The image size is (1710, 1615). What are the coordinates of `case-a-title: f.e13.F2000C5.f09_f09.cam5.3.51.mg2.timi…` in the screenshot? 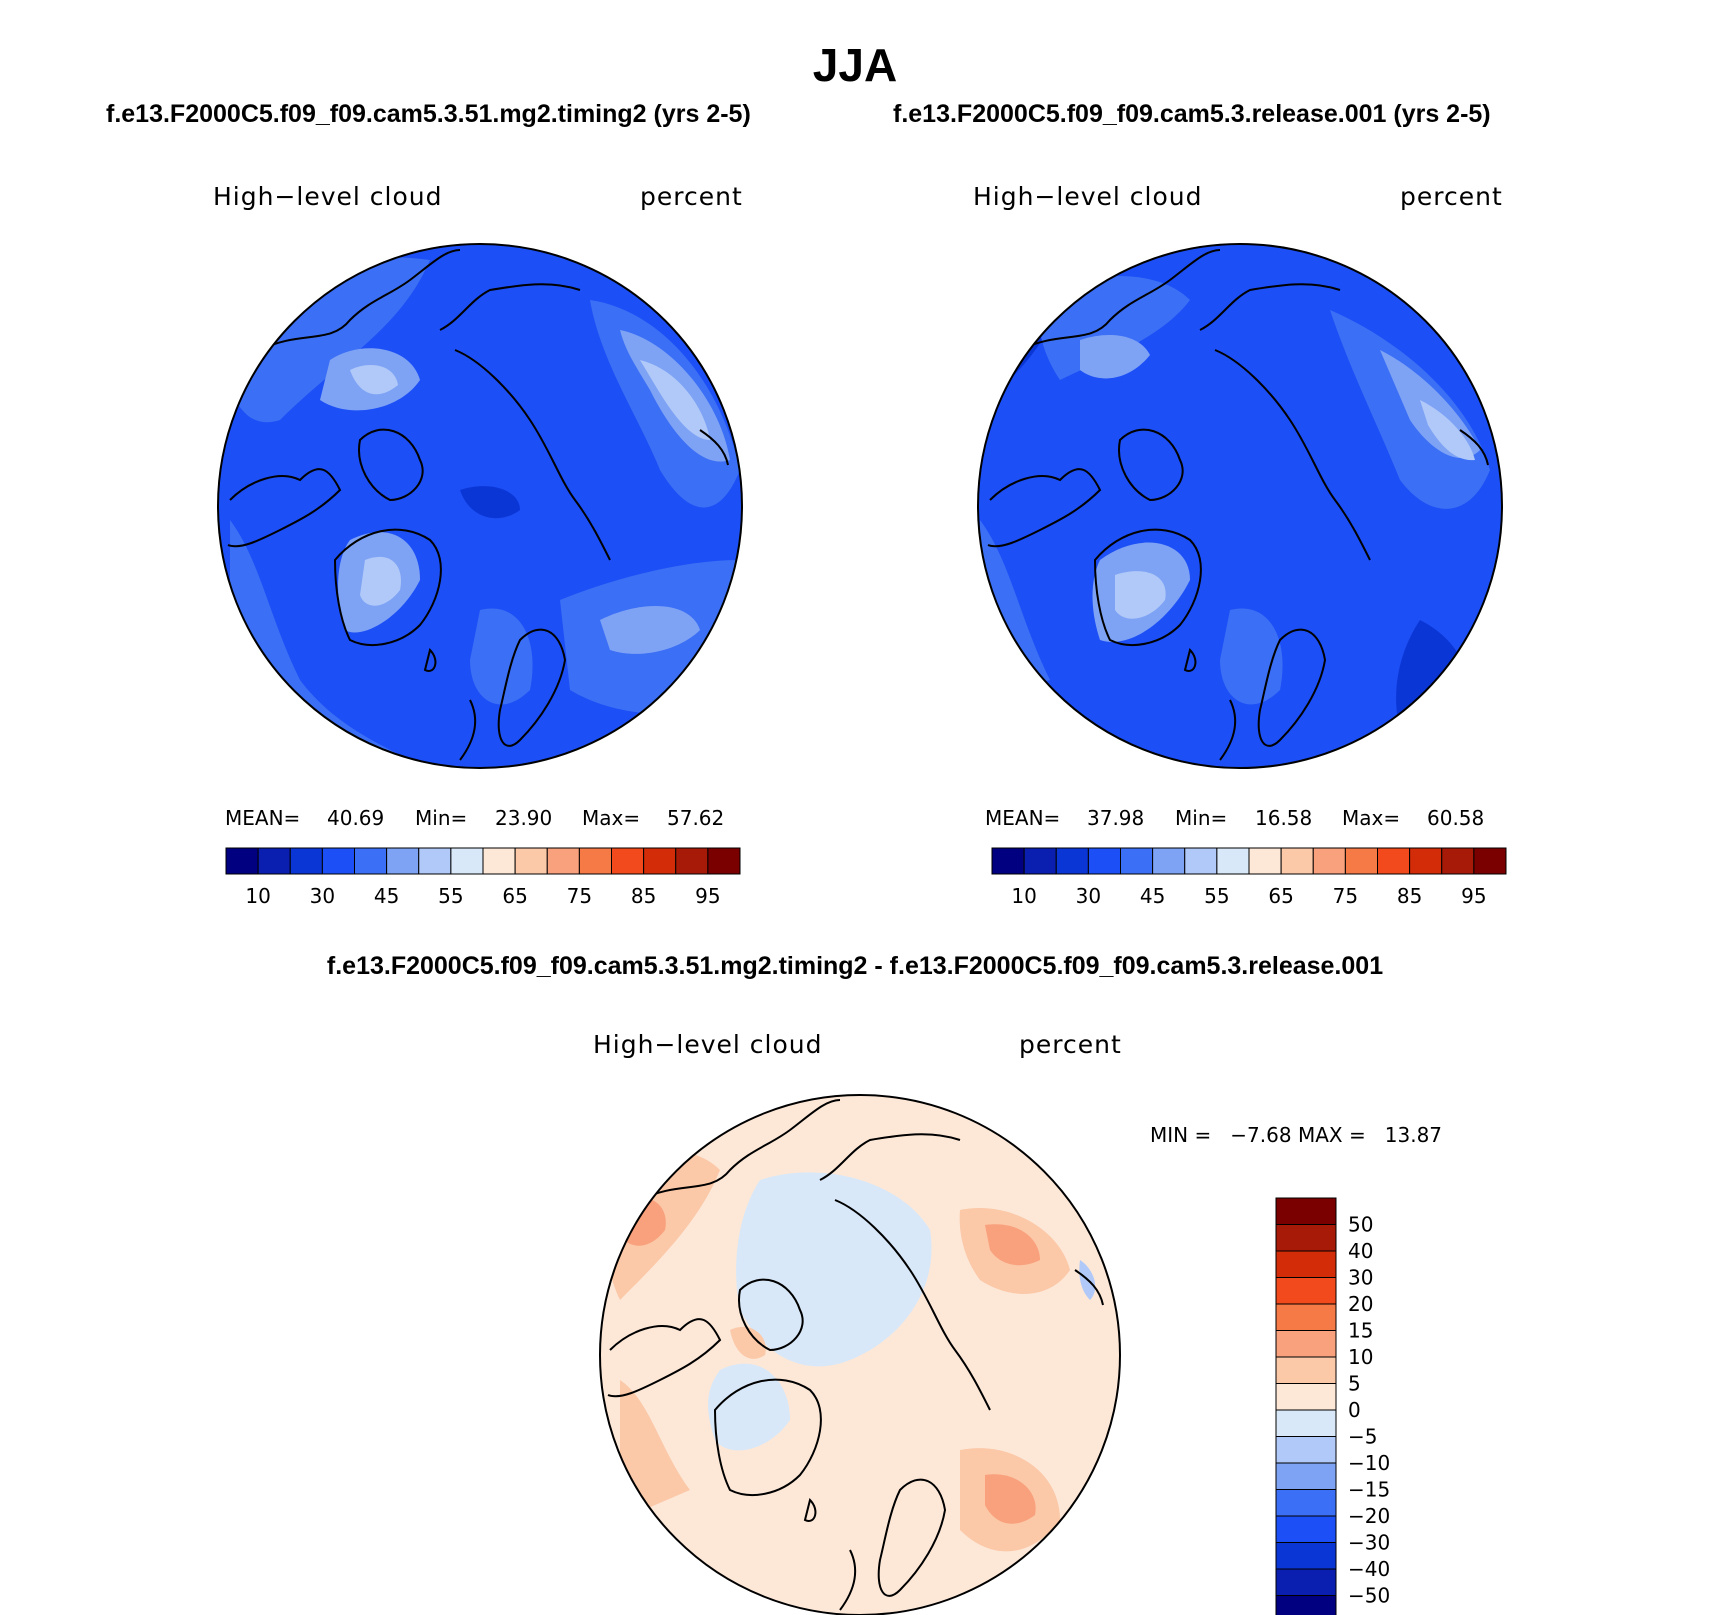 It's located at (428, 114).